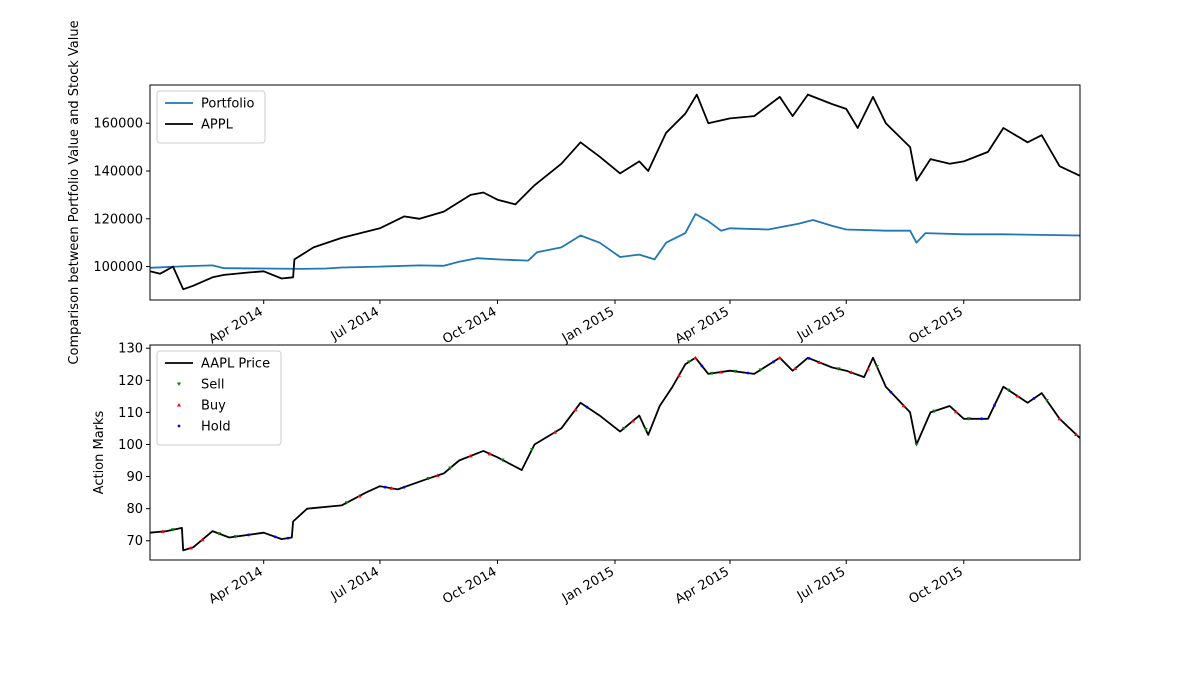  Describe the element at coordinates (118, 219) in the screenshot. I see `y-tick-label: 120000` at that location.